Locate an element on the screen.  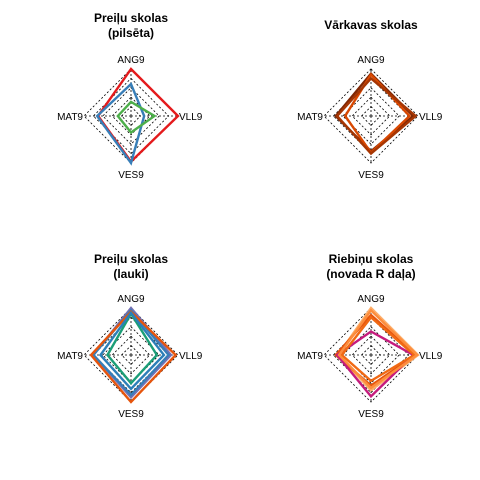
panel-title-line: Riebiņu skolas is located at coordinates (371, 259).